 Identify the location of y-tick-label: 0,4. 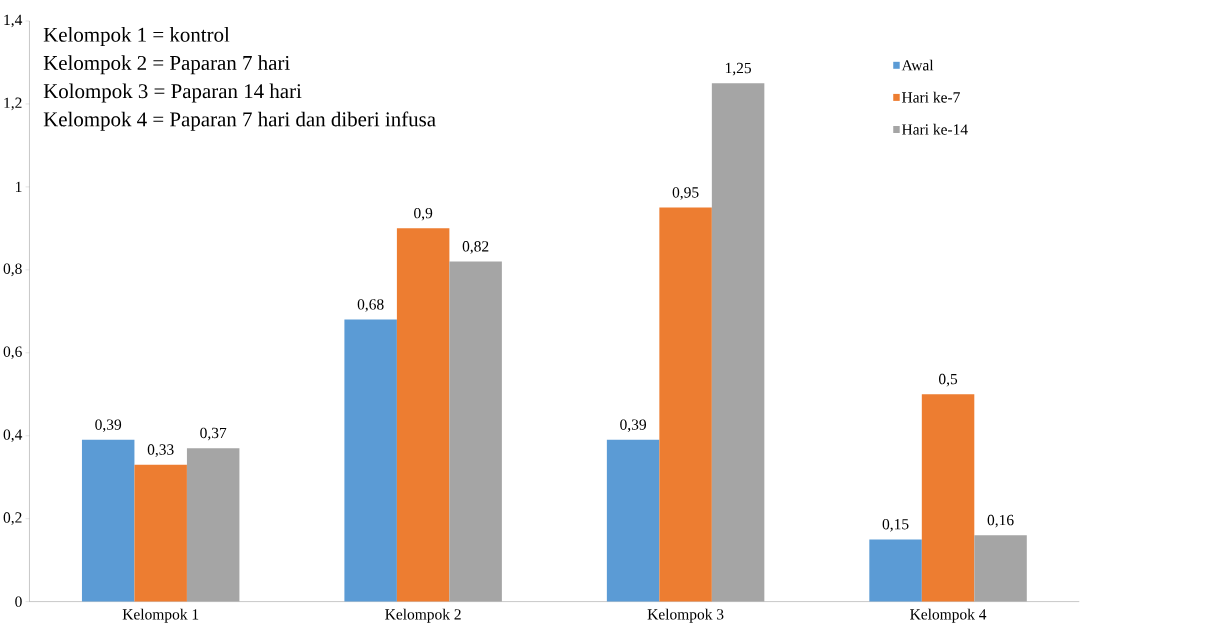
(13, 436).